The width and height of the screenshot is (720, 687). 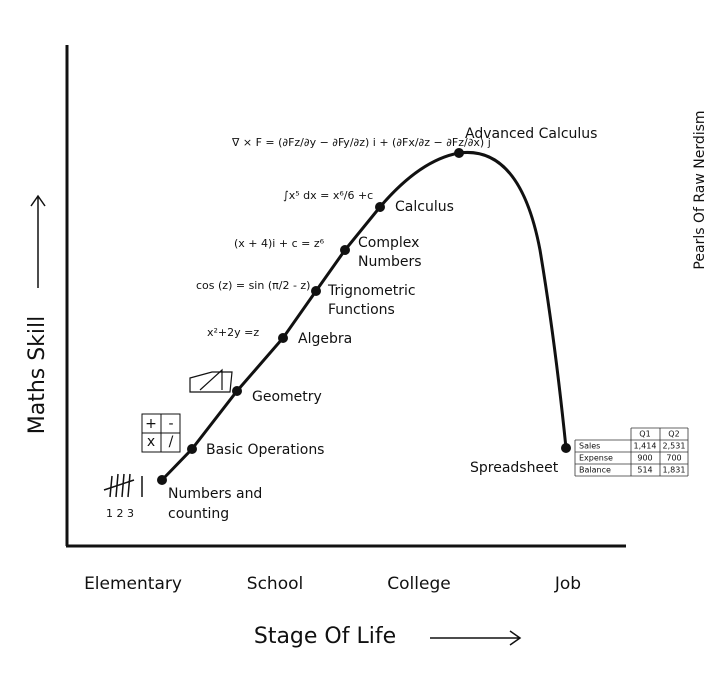 I want to click on x-axis-label: Stage Of Life, so click(x=325, y=636).